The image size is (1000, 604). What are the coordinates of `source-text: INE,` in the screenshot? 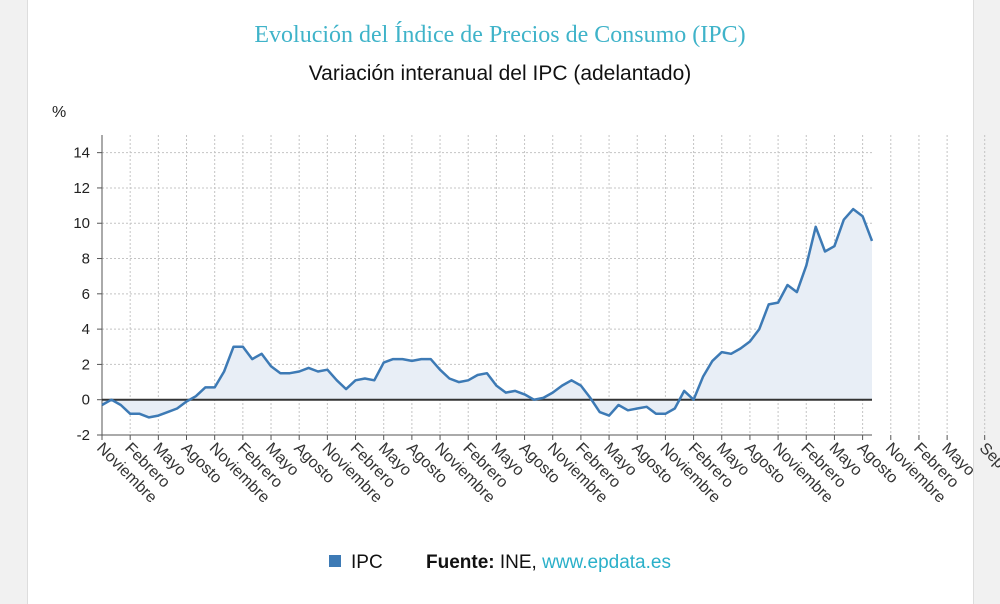 It's located at (518, 562).